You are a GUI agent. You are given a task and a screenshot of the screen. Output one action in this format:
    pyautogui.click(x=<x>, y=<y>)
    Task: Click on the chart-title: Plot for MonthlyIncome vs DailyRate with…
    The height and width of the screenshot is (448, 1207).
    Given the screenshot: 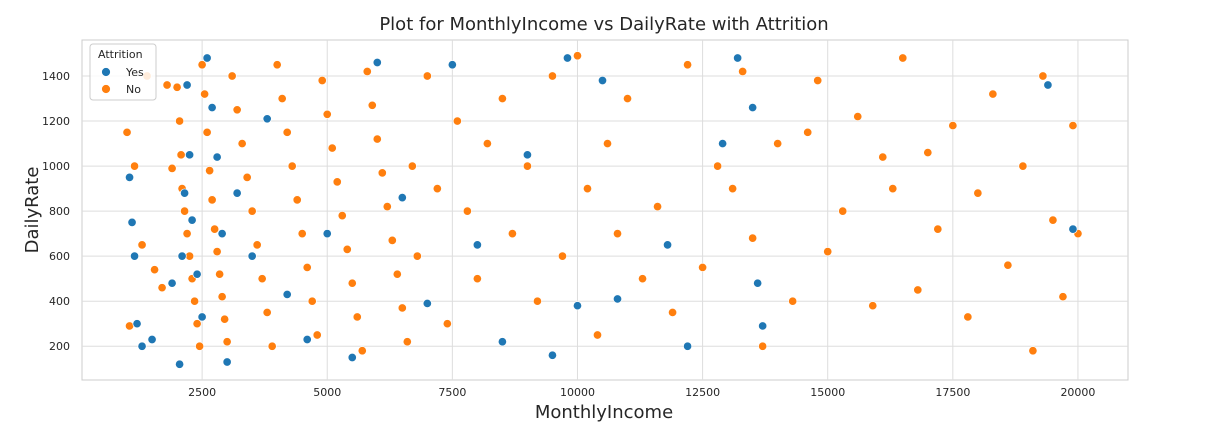 What is the action you would take?
    pyautogui.click(x=603, y=24)
    